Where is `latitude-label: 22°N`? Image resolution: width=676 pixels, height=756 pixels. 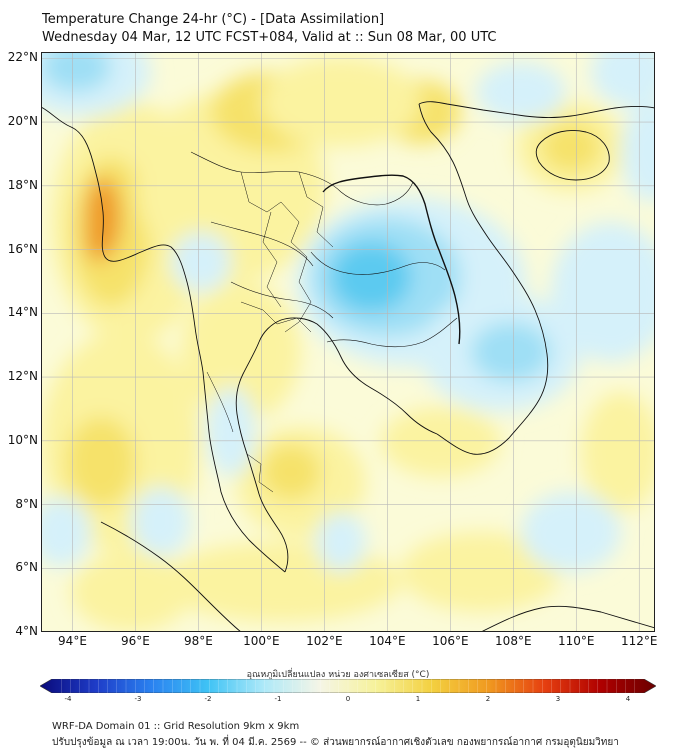 latitude-label: 22°N is located at coordinates (22, 57).